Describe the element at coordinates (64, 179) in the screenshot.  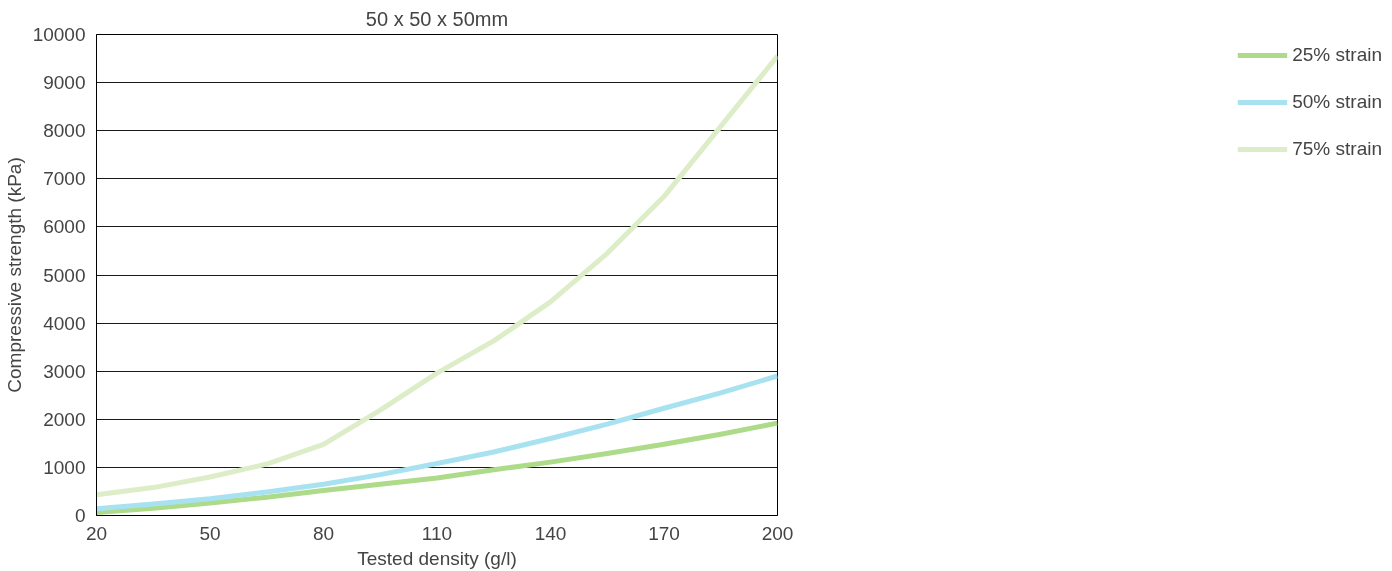
I see `y-tick-label: 7000` at that location.